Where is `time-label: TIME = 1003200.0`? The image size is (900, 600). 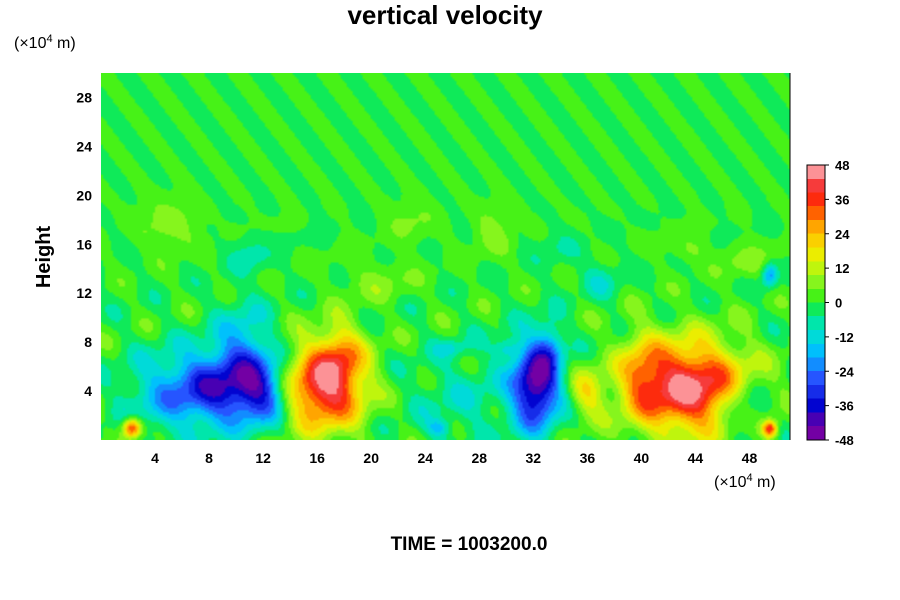 time-label: TIME = 1003200.0 is located at coordinates (469, 544).